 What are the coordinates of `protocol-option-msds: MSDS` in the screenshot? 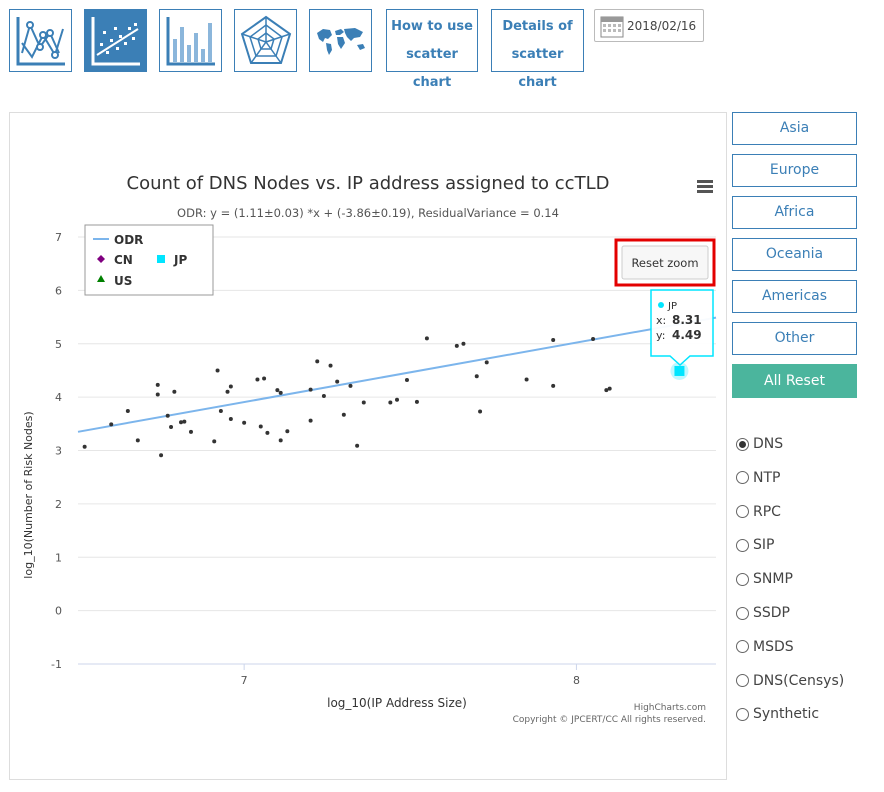 It's located at (765, 647).